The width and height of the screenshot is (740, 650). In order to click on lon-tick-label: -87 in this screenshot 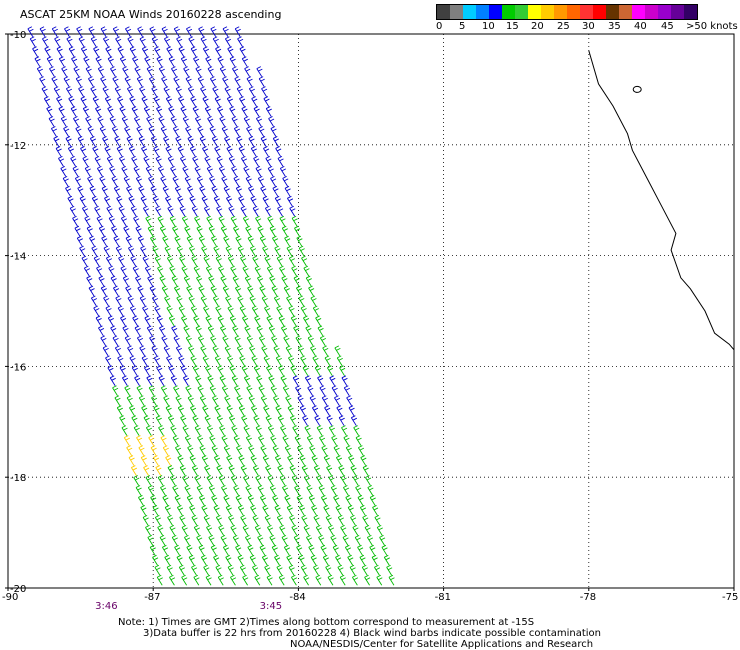, I will do `click(152, 597)`.